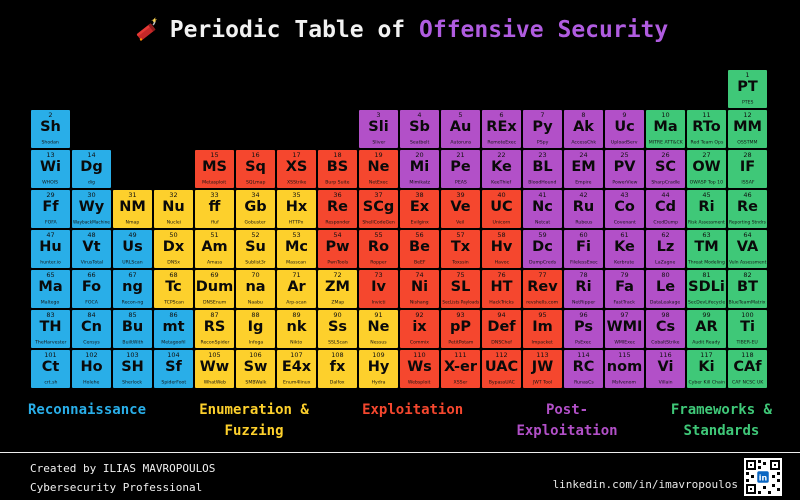  Describe the element at coordinates (747, 342) in the screenshot. I see `element-name: TIBER-EU` at that location.